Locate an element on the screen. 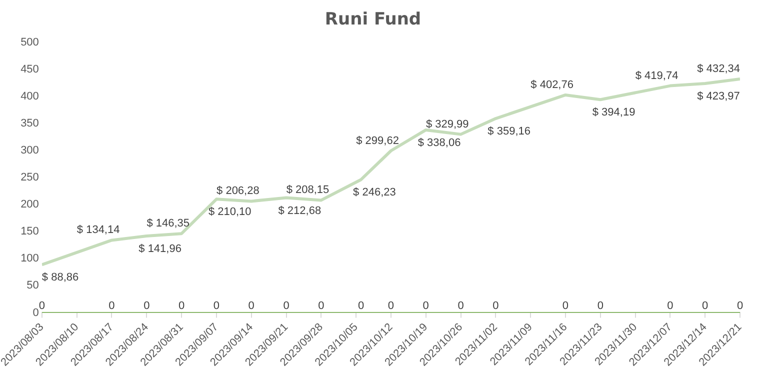 The height and width of the screenshot is (376, 762). data-label: $ 146,35 is located at coordinates (168, 224).